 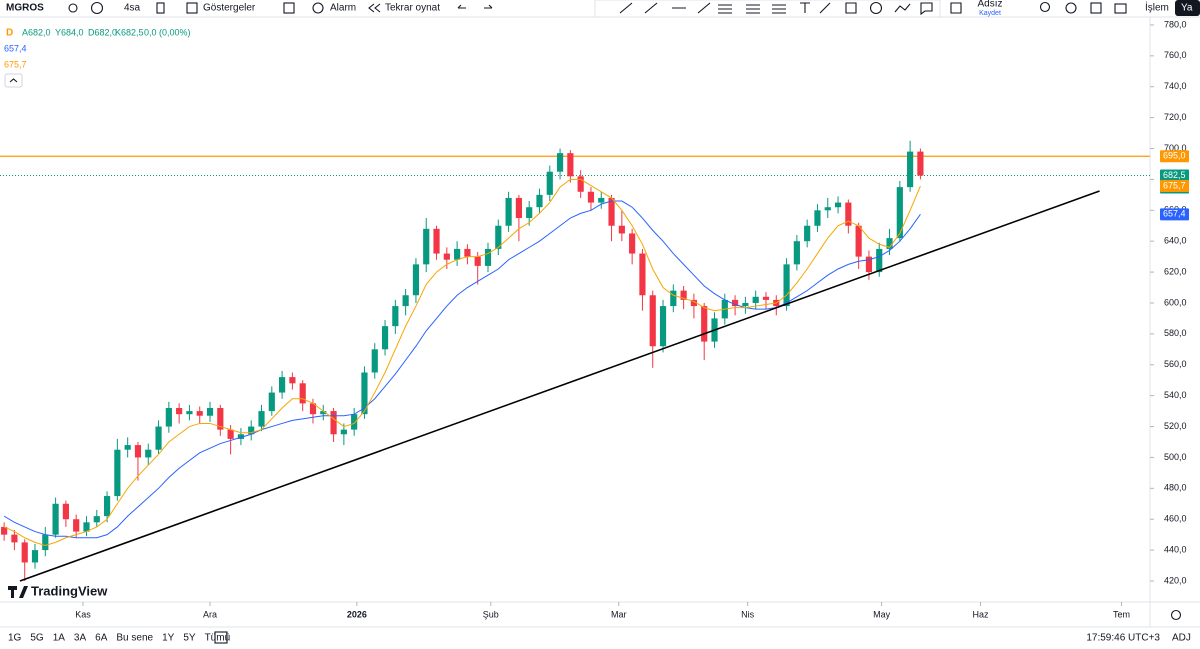 What do you see at coordinates (168, 638) in the screenshot?
I see `range-button: 1Y` at bounding box center [168, 638].